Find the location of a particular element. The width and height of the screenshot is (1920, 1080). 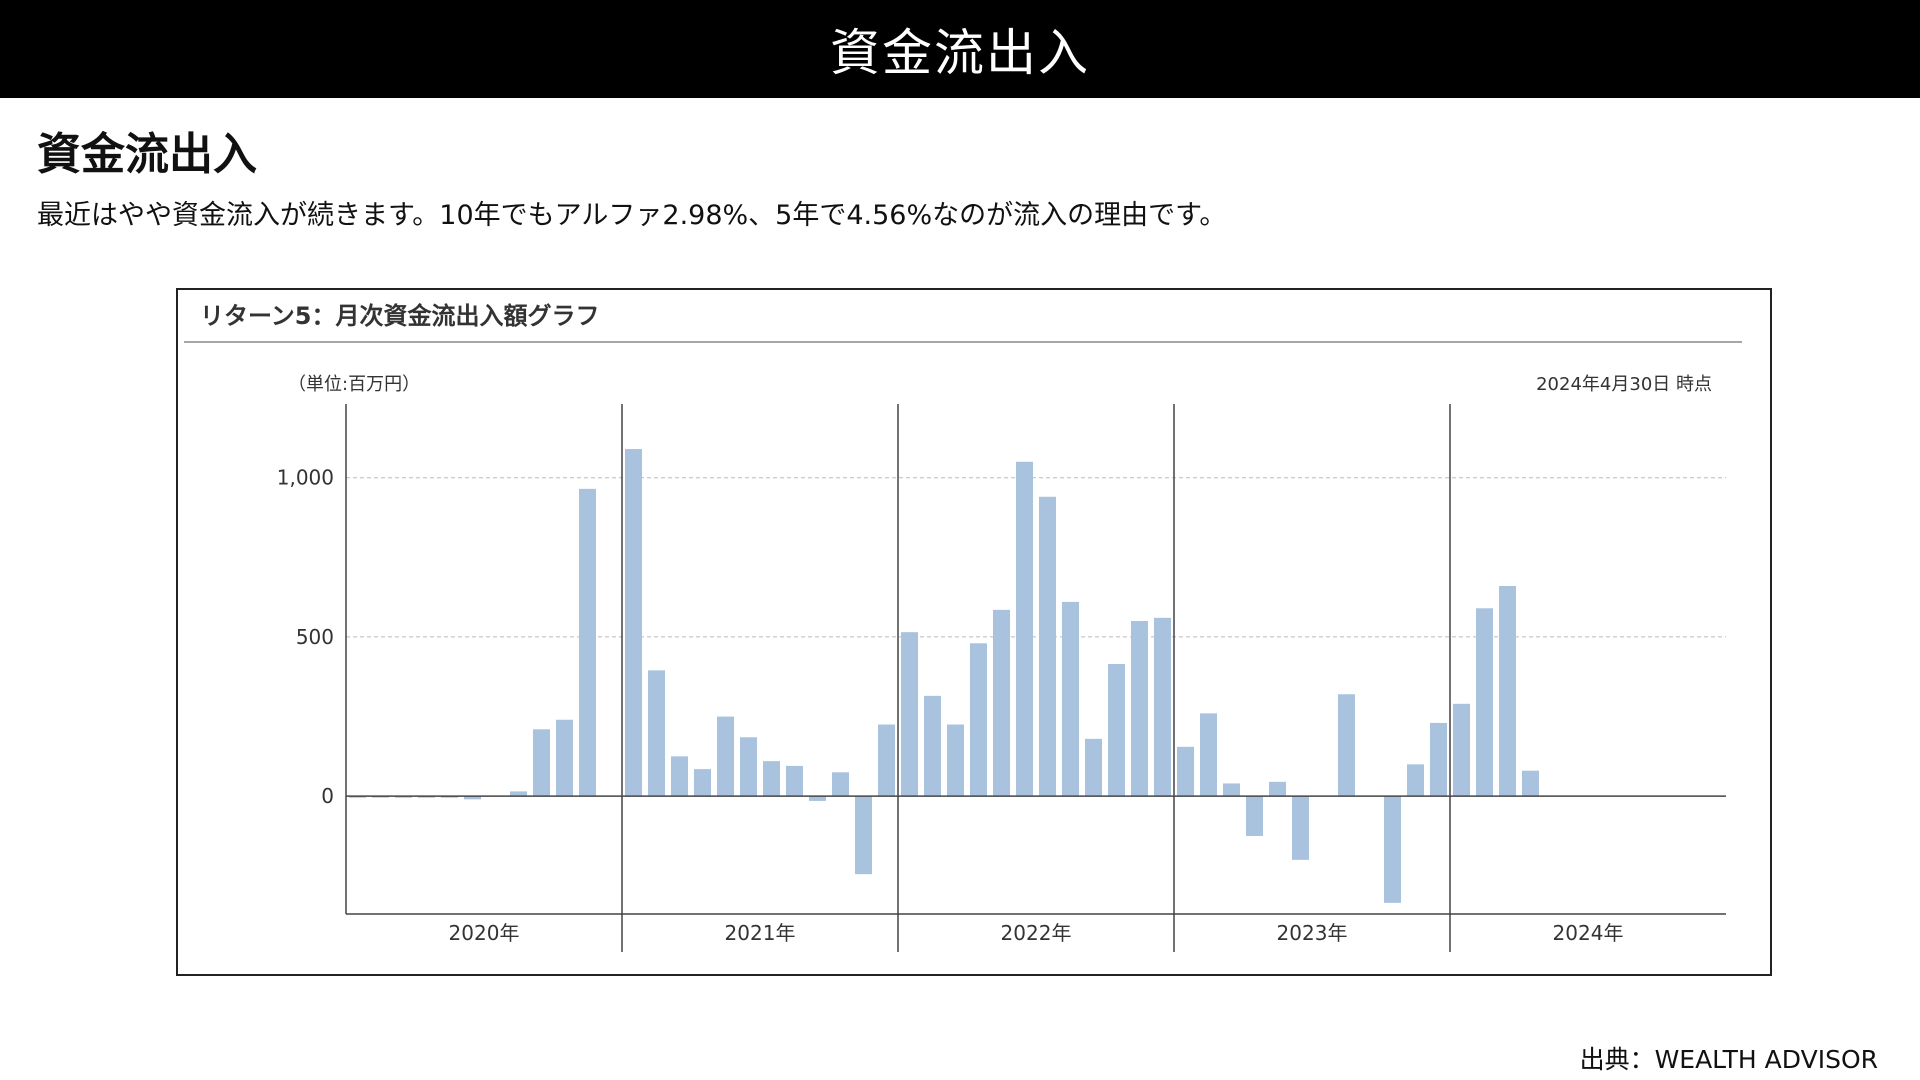

unit-label: （単位:百万円） is located at coordinates (354, 384).